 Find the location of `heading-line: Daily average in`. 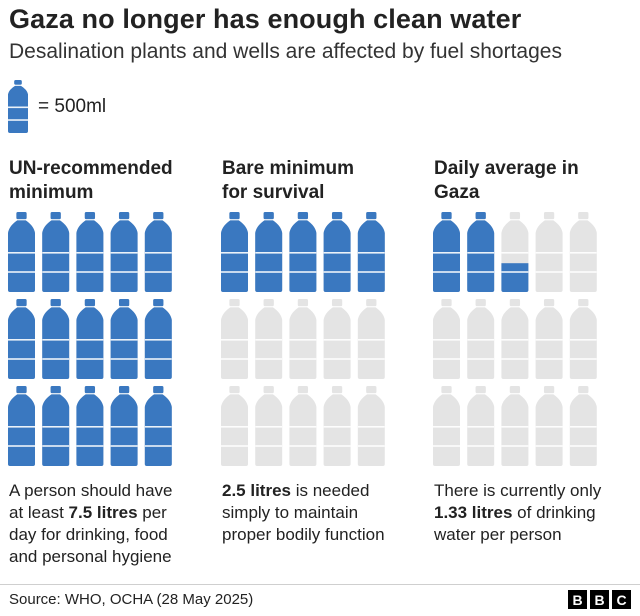

heading-line: Daily average in is located at coordinates (506, 168).